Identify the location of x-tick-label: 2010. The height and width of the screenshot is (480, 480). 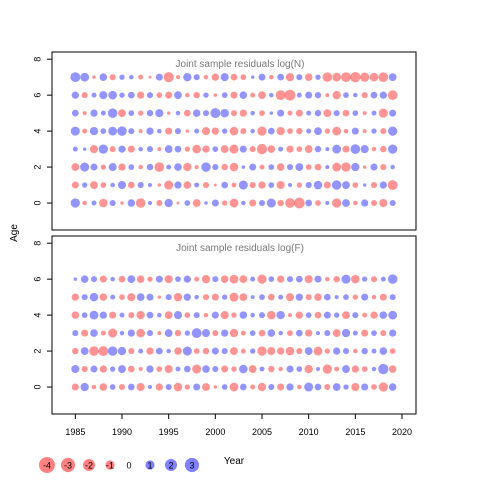
(309, 432).